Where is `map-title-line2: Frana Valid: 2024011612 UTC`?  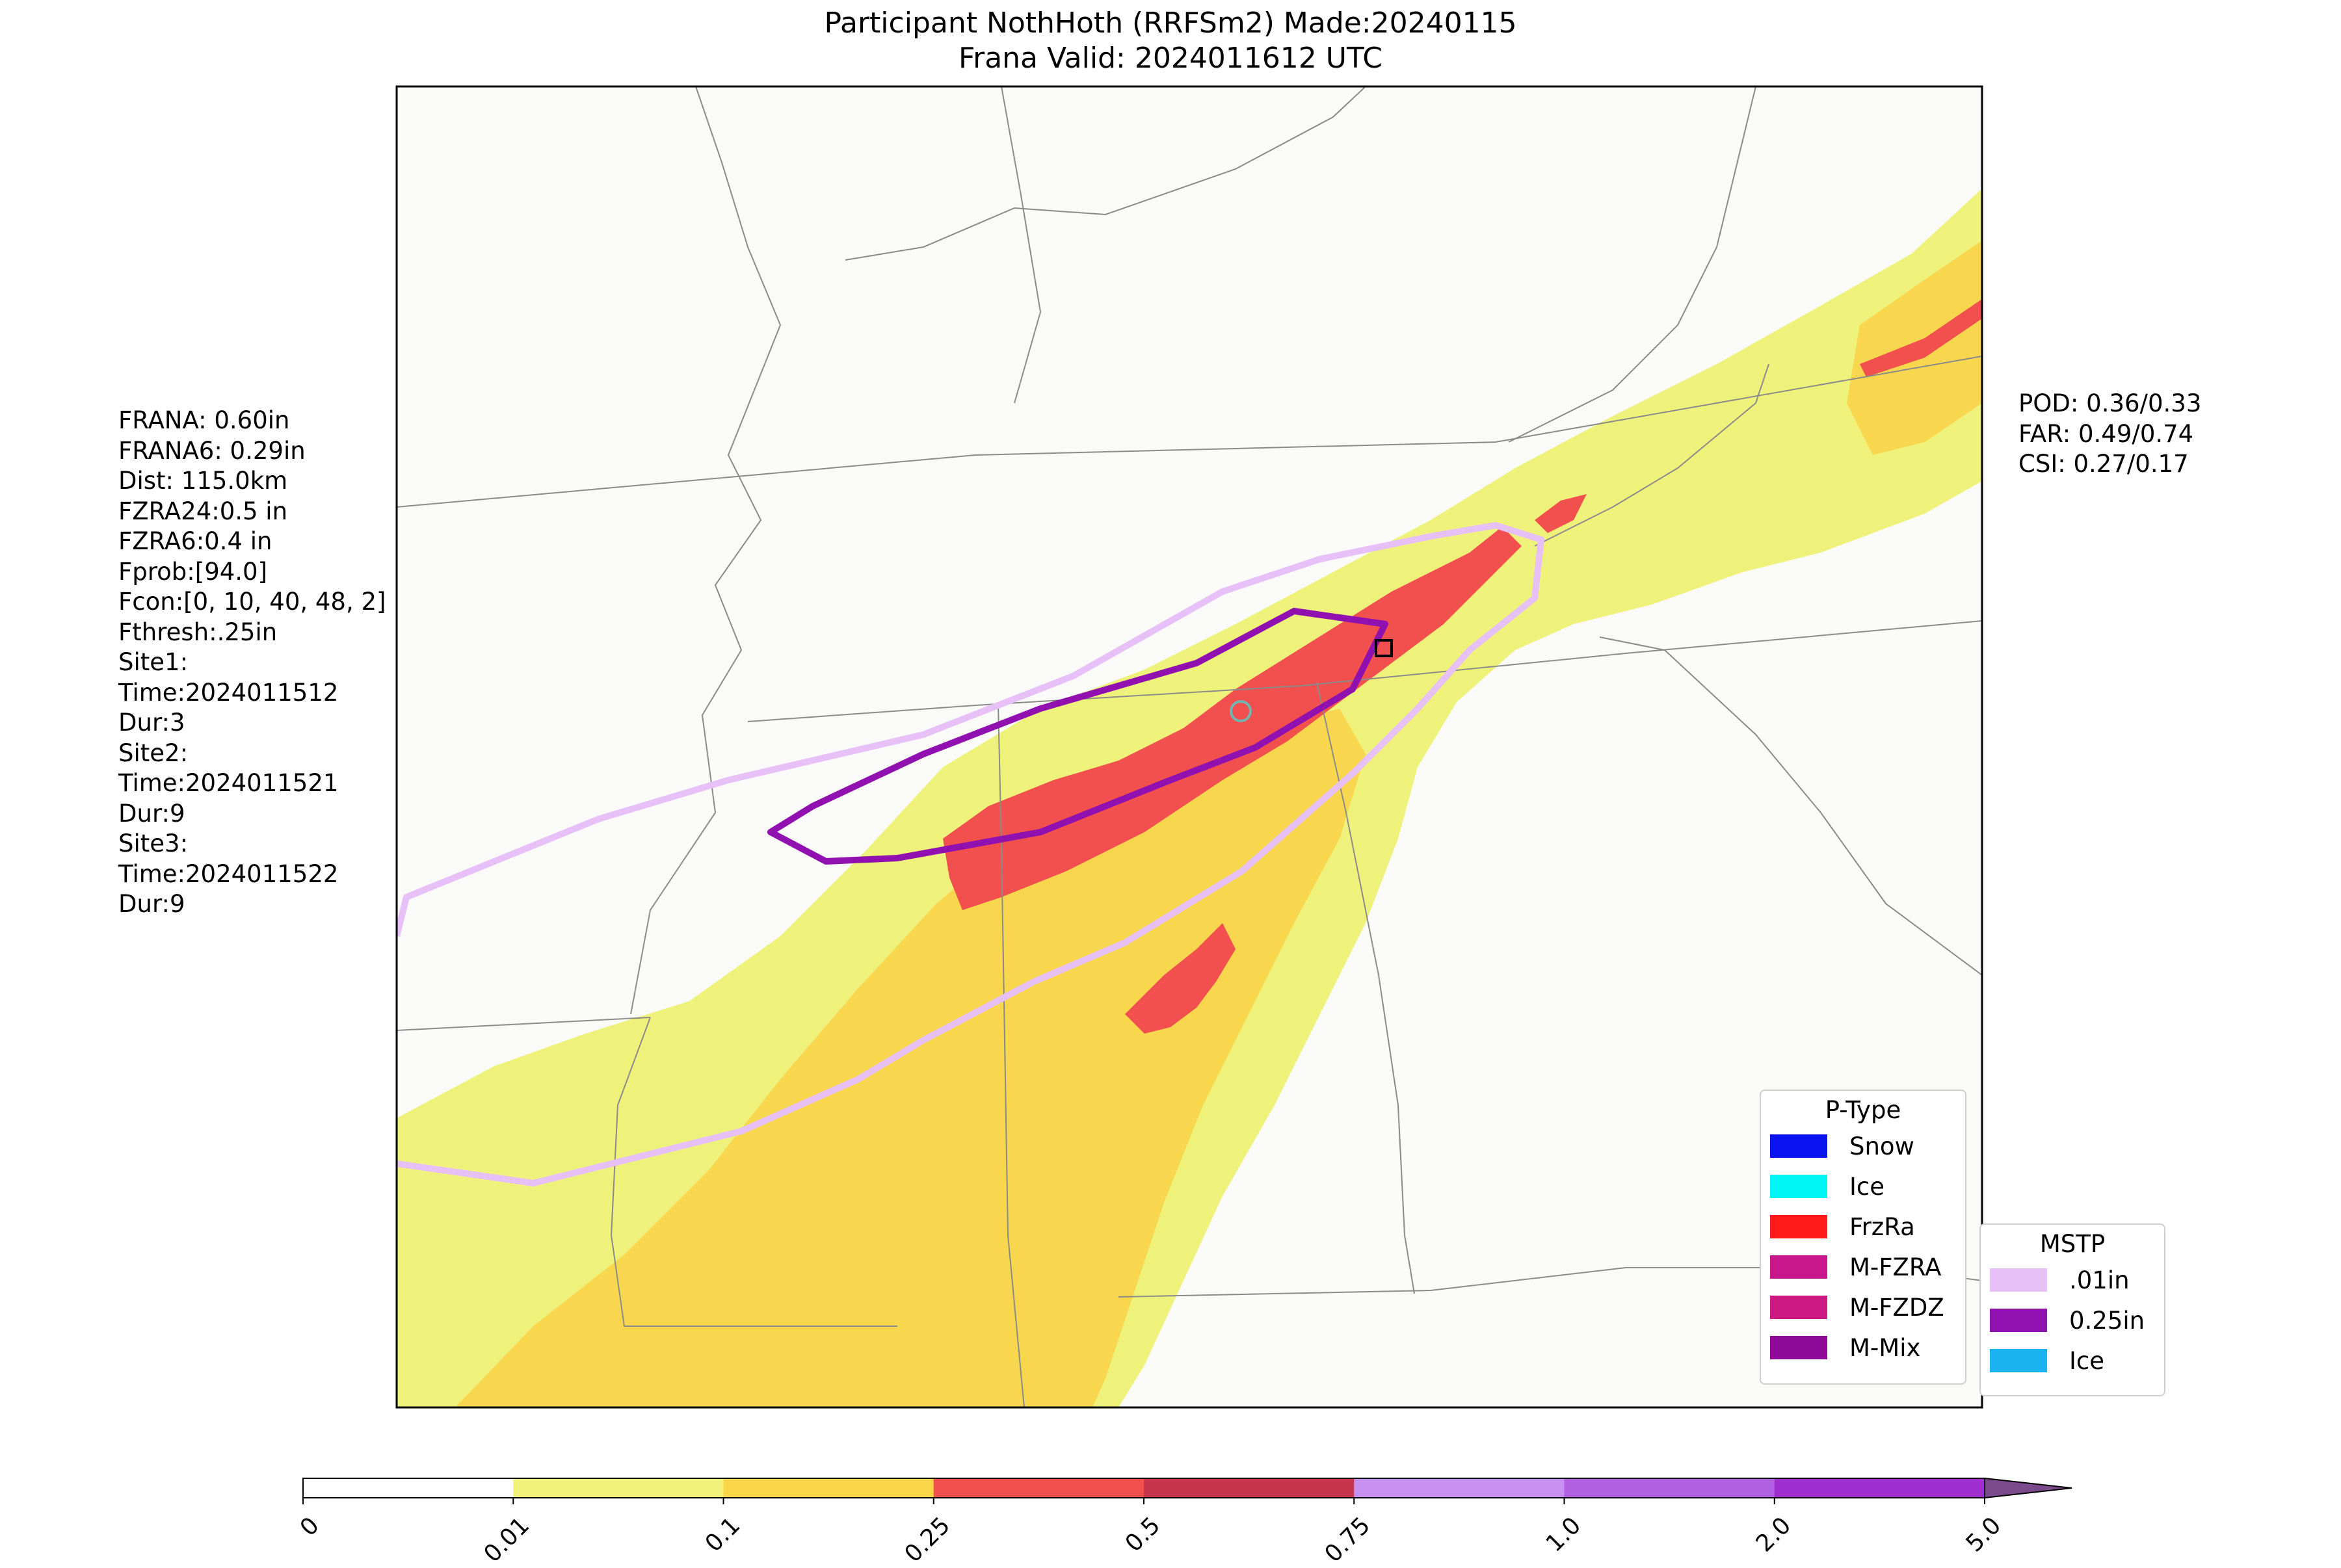 map-title-line2: Frana Valid: 2024011612 UTC is located at coordinates (1170, 59).